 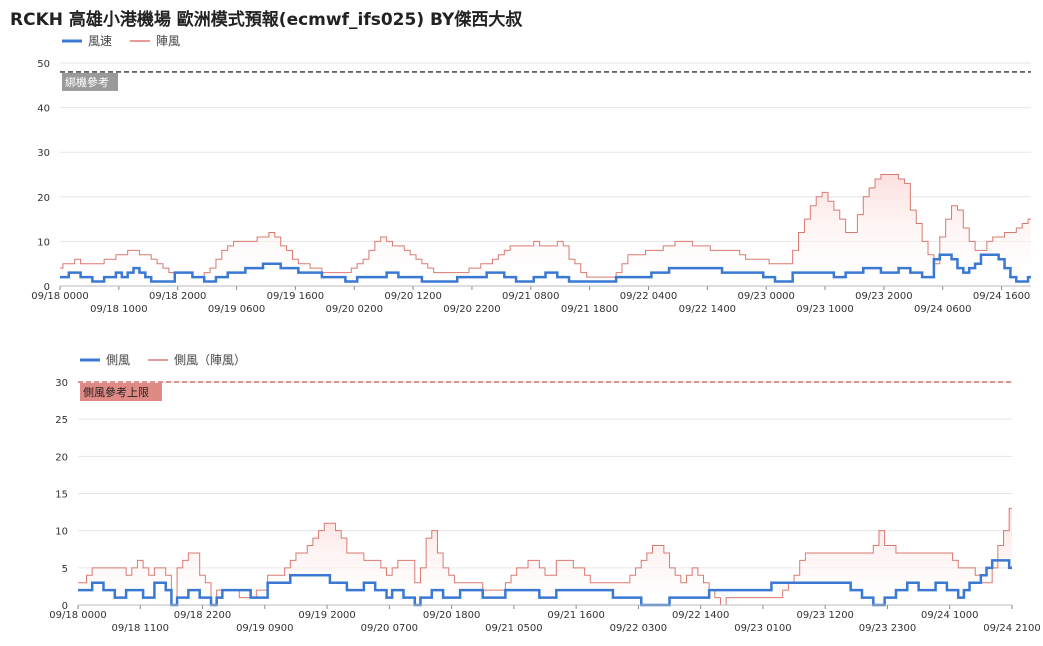 What do you see at coordinates (202, 615) in the screenshot?
I see `x-tick-label: 09/18 2200` at bounding box center [202, 615].